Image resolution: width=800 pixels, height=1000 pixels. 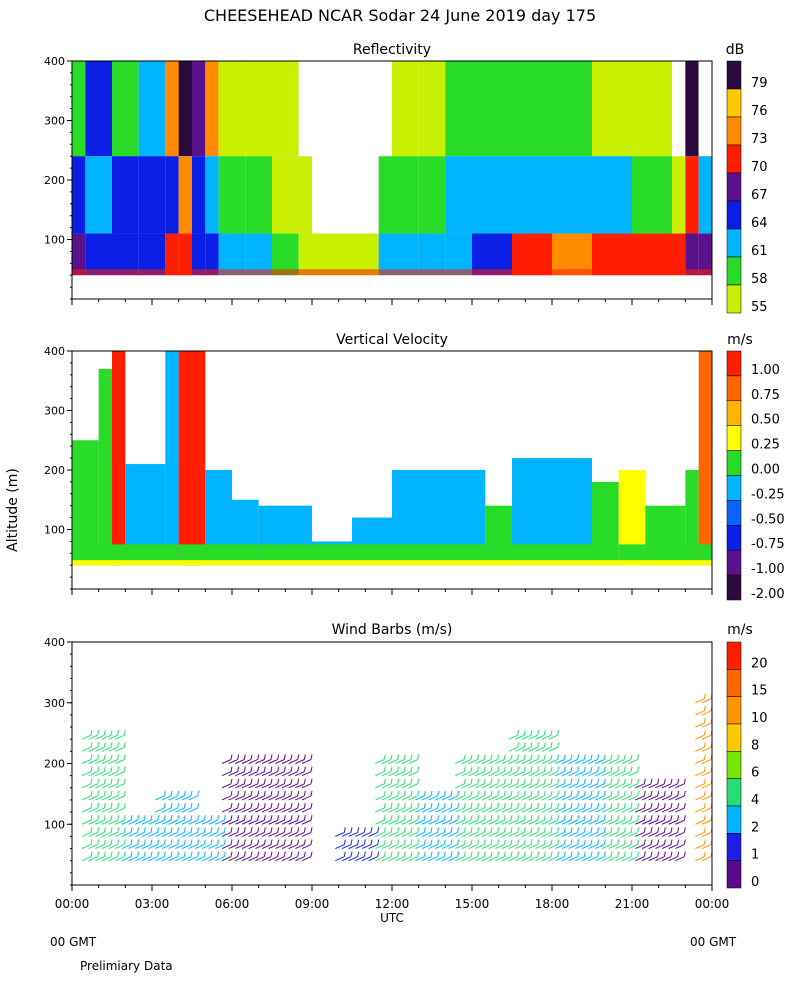 What do you see at coordinates (768, 569) in the screenshot?
I see `colorbar-label: -1.00` at bounding box center [768, 569].